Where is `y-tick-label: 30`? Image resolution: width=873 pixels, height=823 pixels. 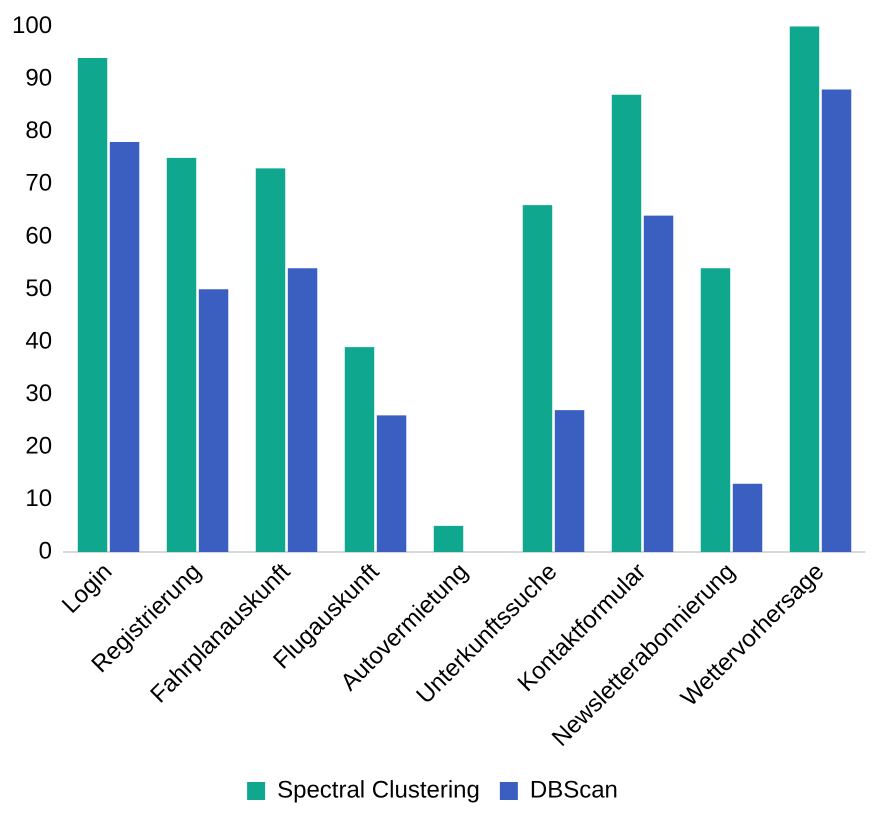
y-tick-label: 30 is located at coordinates (38, 394).